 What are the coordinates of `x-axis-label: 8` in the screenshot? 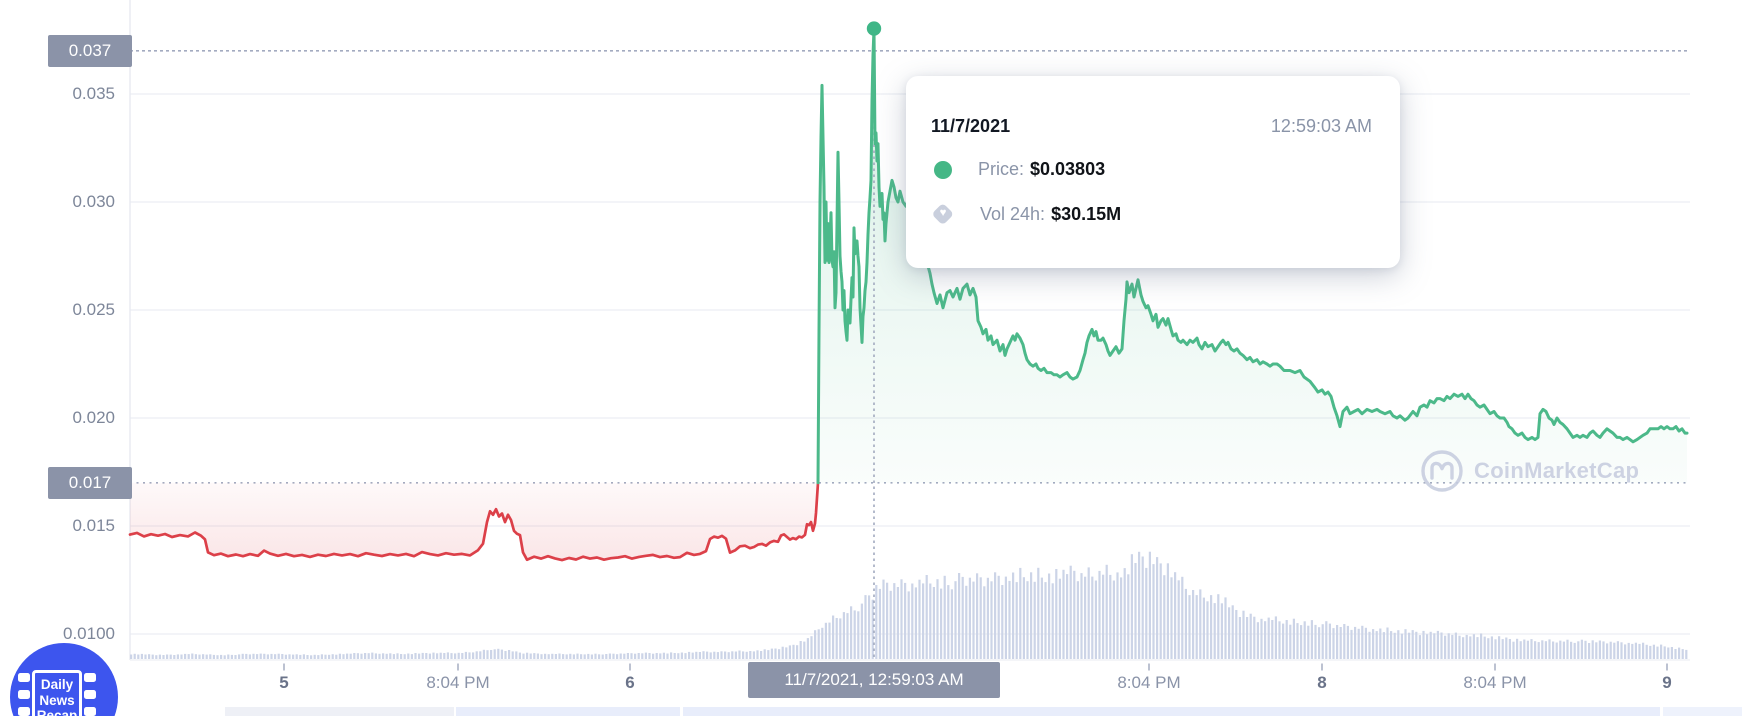 It's located at (1322, 682).